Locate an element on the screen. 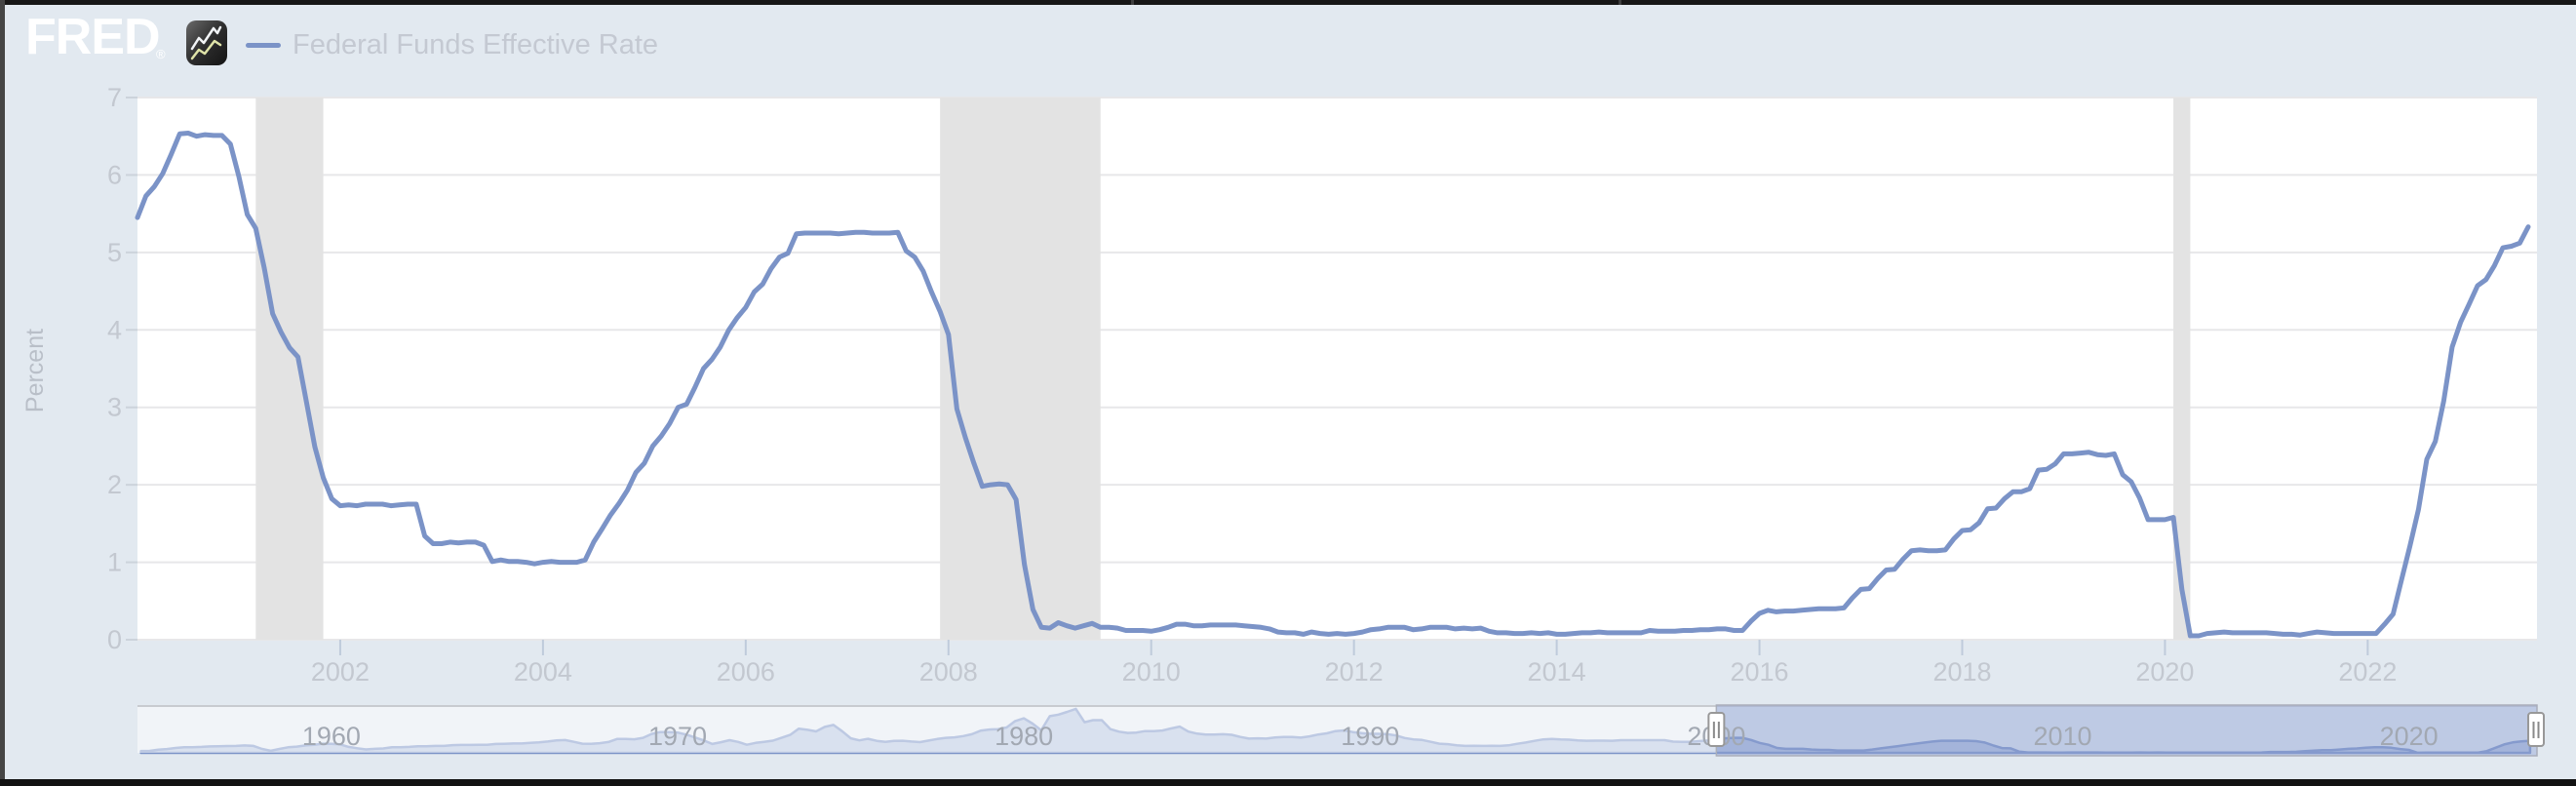 The height and width of the screenshot is (786, 2576). navigator-year-label: 1970 is located at coordinates (677, 736).